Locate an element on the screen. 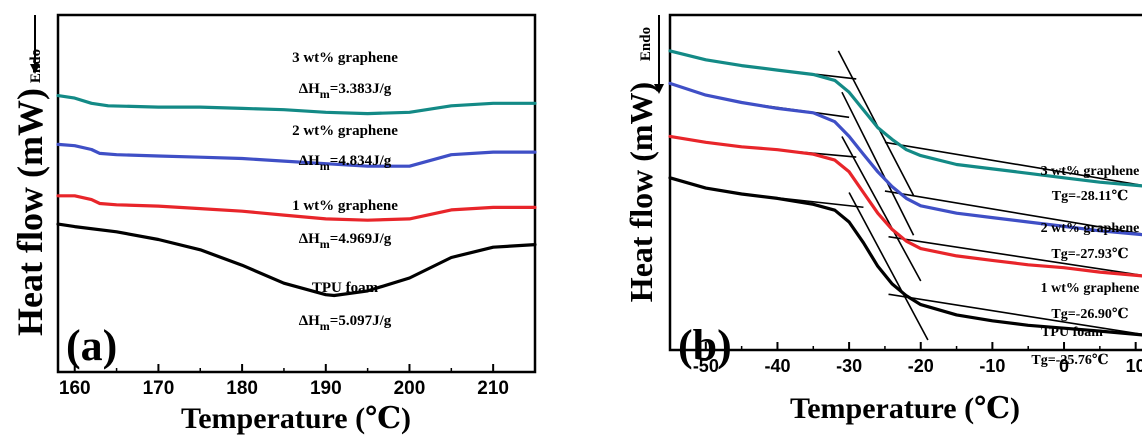  x-tick-label: 180 is located at coordinates (242, 388).